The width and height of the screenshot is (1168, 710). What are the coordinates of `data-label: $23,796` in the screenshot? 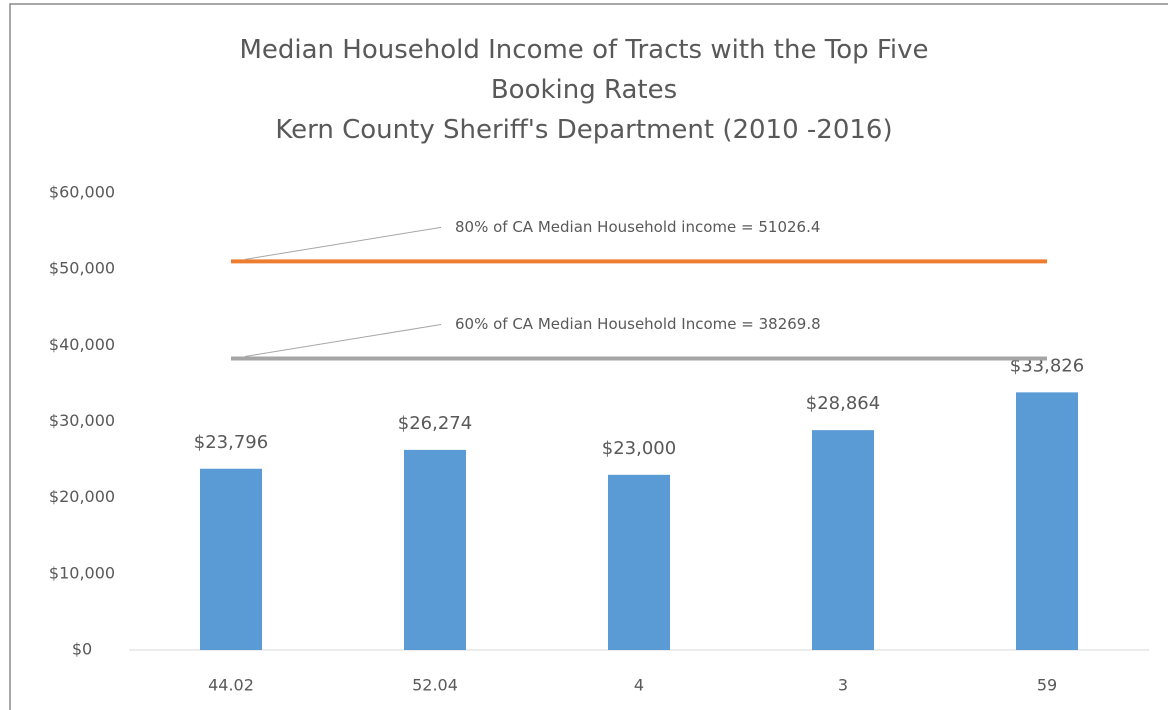 It's located at (231, 442).